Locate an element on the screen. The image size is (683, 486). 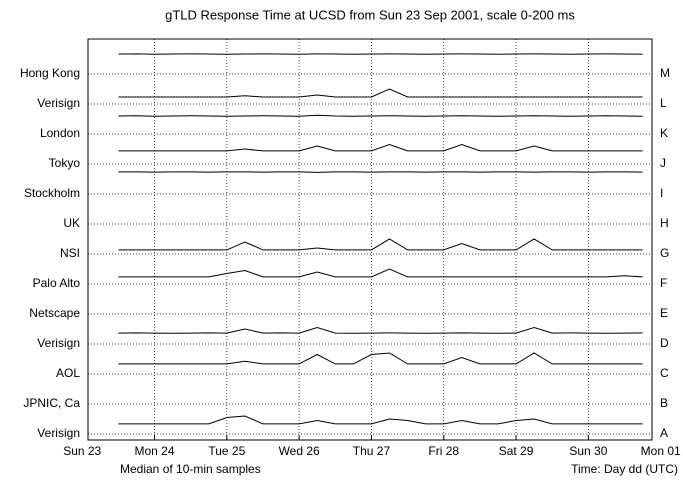
row-code: J is located at coordinates (663, 163).